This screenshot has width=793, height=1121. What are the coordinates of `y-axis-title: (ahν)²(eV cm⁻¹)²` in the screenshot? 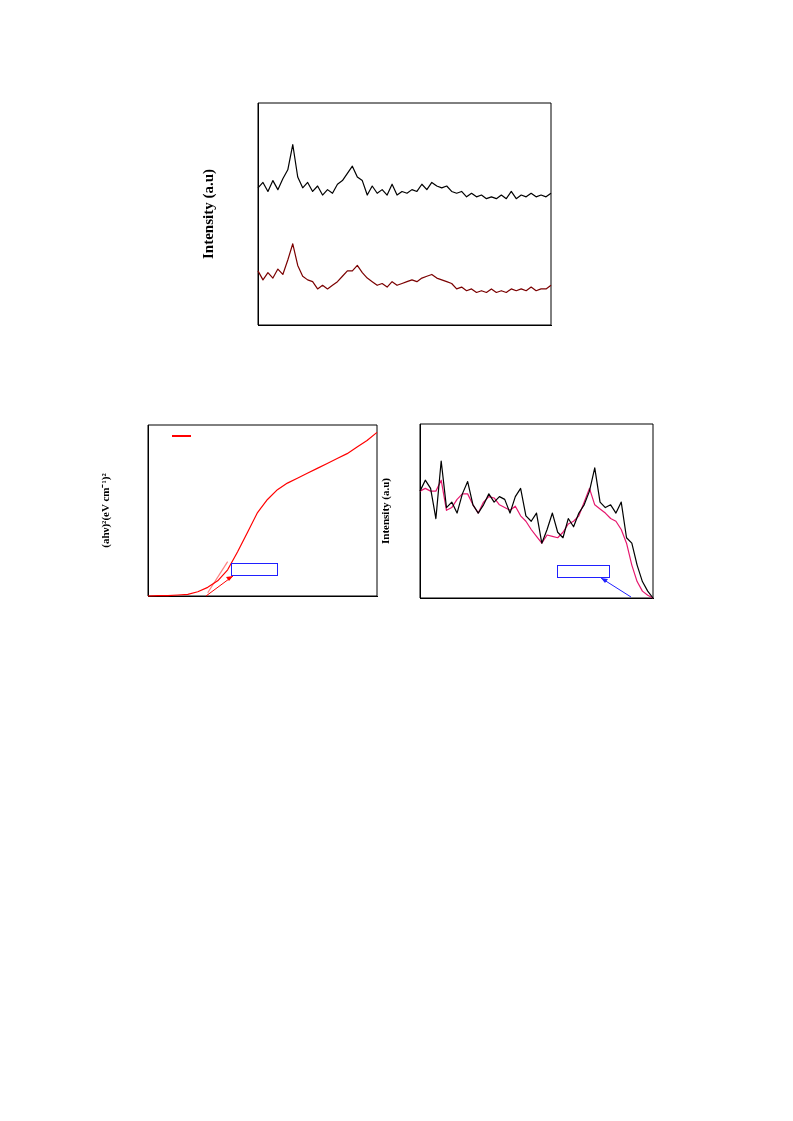 It's located at (106, 510).